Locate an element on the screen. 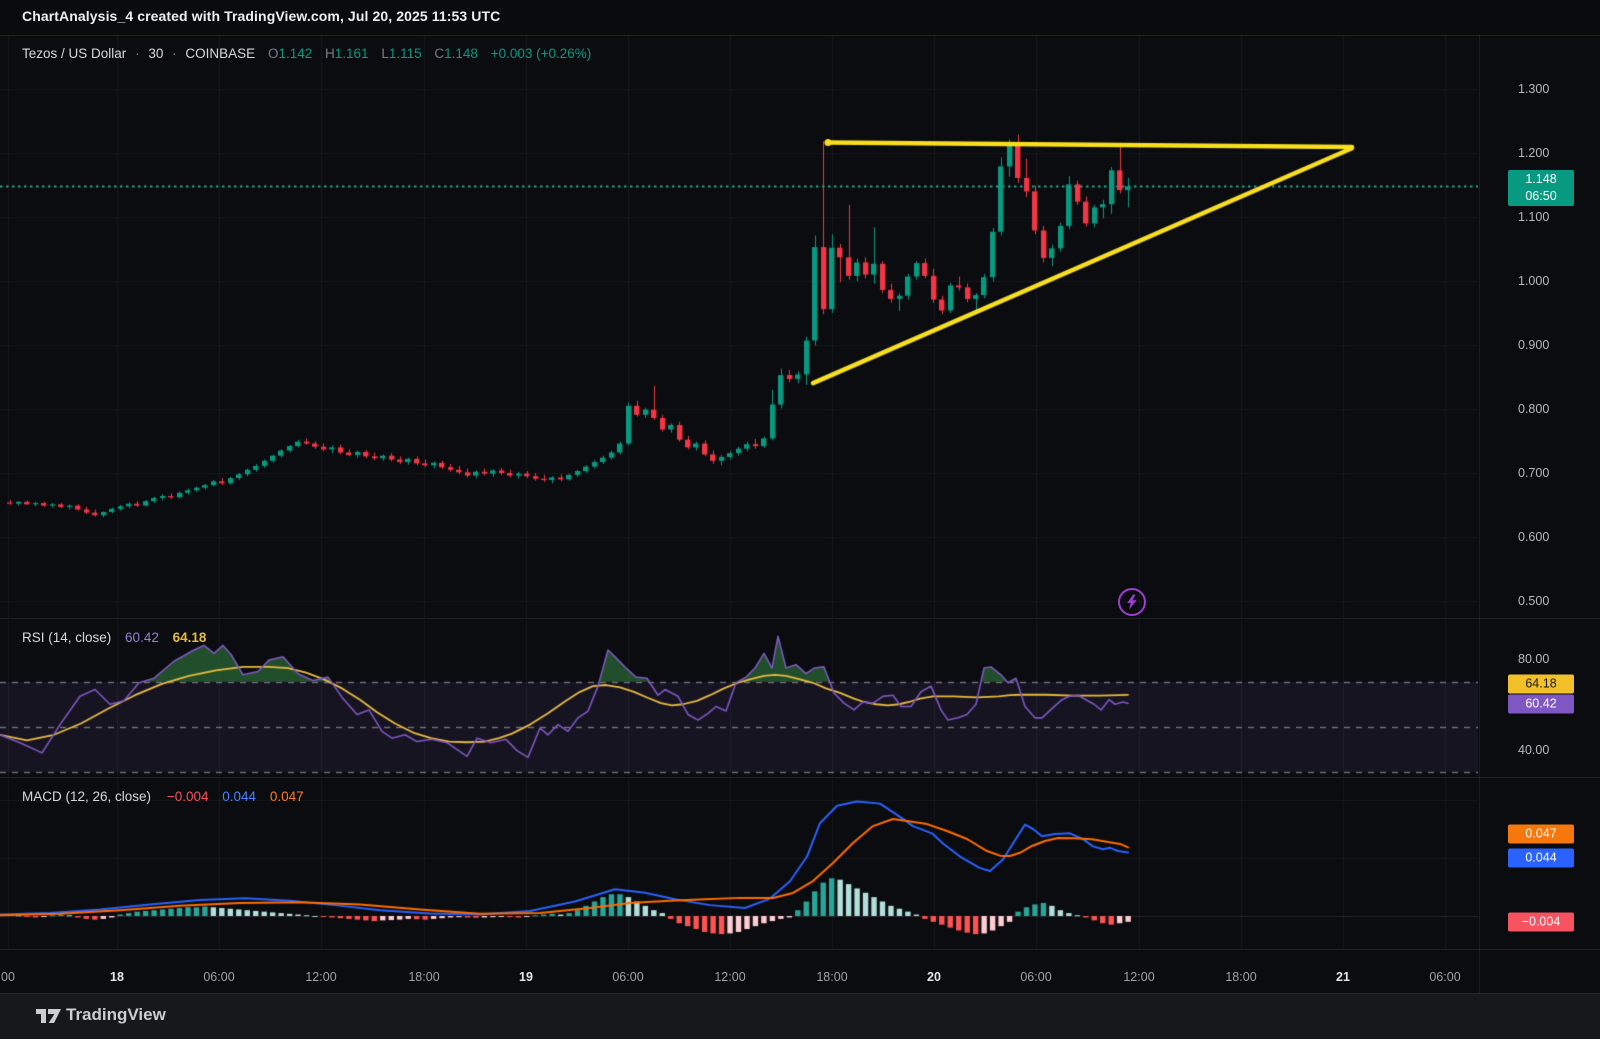 The image size is (1600, 1039). exchange-label: COINBASE is located at coordinates (220, 53).